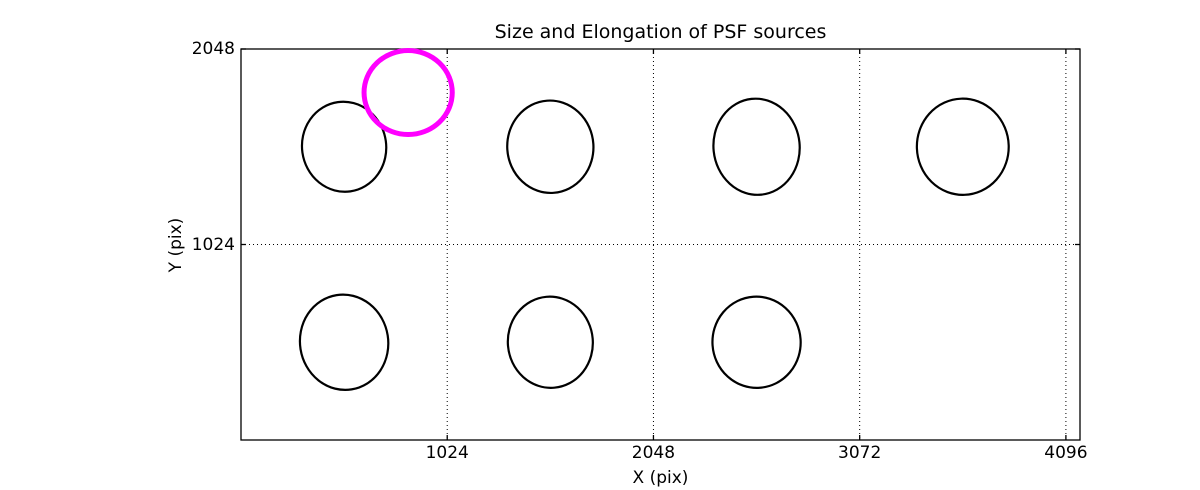 This screenshot has height=490, width=1200. Describe the element at coordinates (660, 32) in the screenshot. I see `chart-title: Size and Elongation of PSF sources` at that location.